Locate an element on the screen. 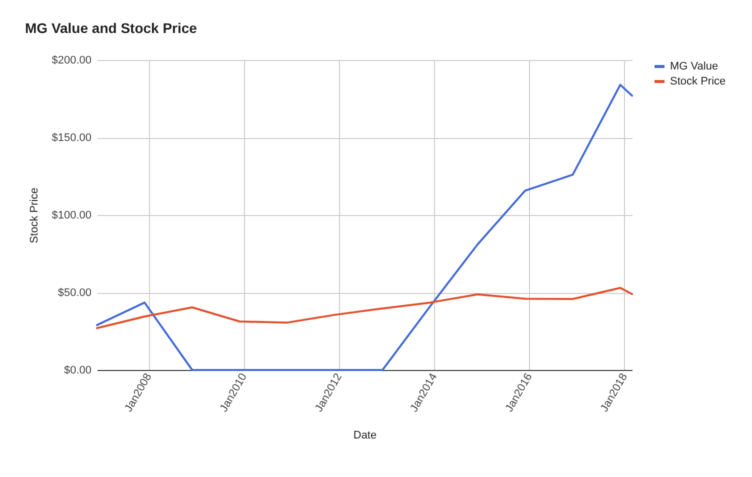 The image size is (752, 477). chart-title: MG Value and Stock Price is located at coordinates (111, 28).